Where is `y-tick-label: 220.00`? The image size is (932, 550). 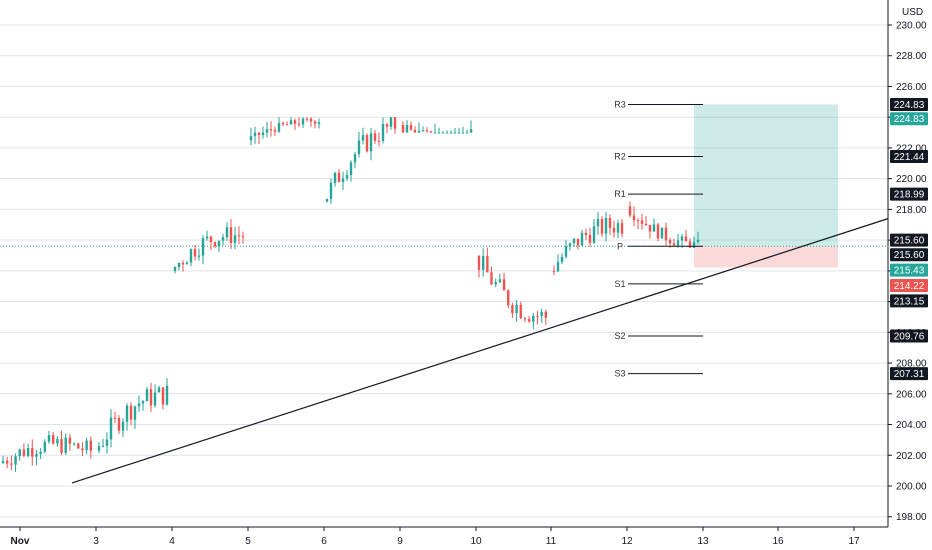 y-tick-label: 220.00 is located at coordinates (911, 179).